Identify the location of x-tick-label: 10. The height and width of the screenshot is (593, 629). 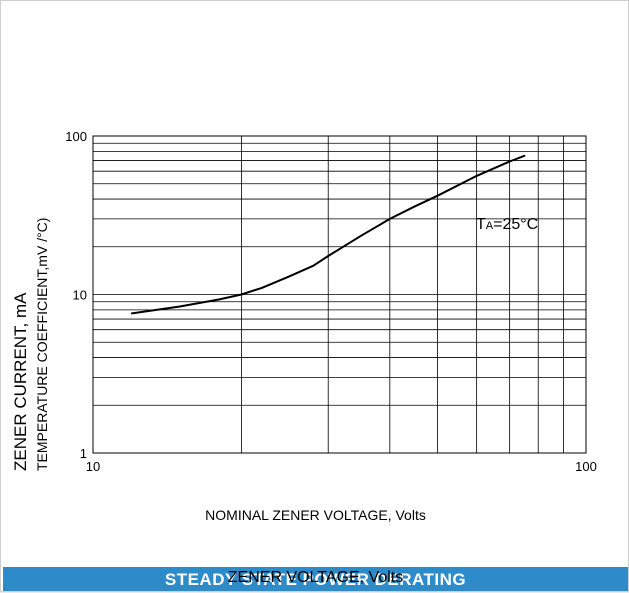
(93, 466).